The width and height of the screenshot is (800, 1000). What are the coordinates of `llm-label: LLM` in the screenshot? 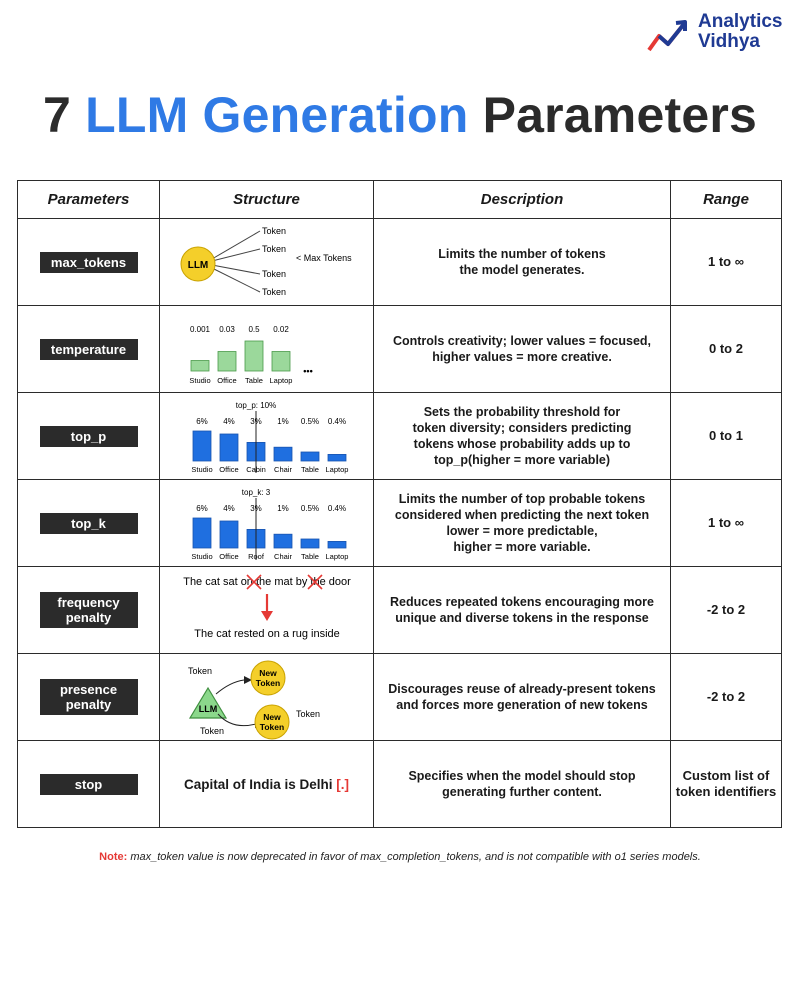 It's located at (208, 709).